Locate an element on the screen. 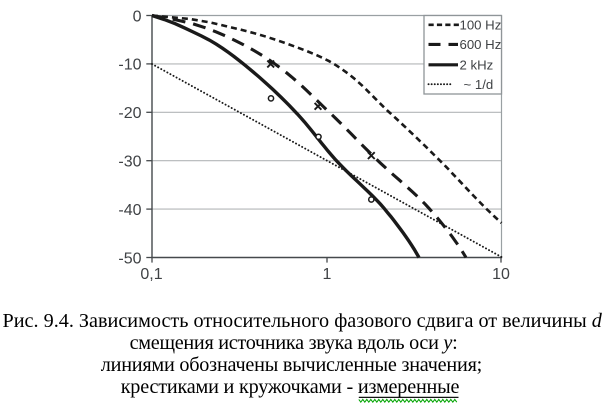 The image size is (608, 408). svg-text: -40 is located at coordinates (129, 210).